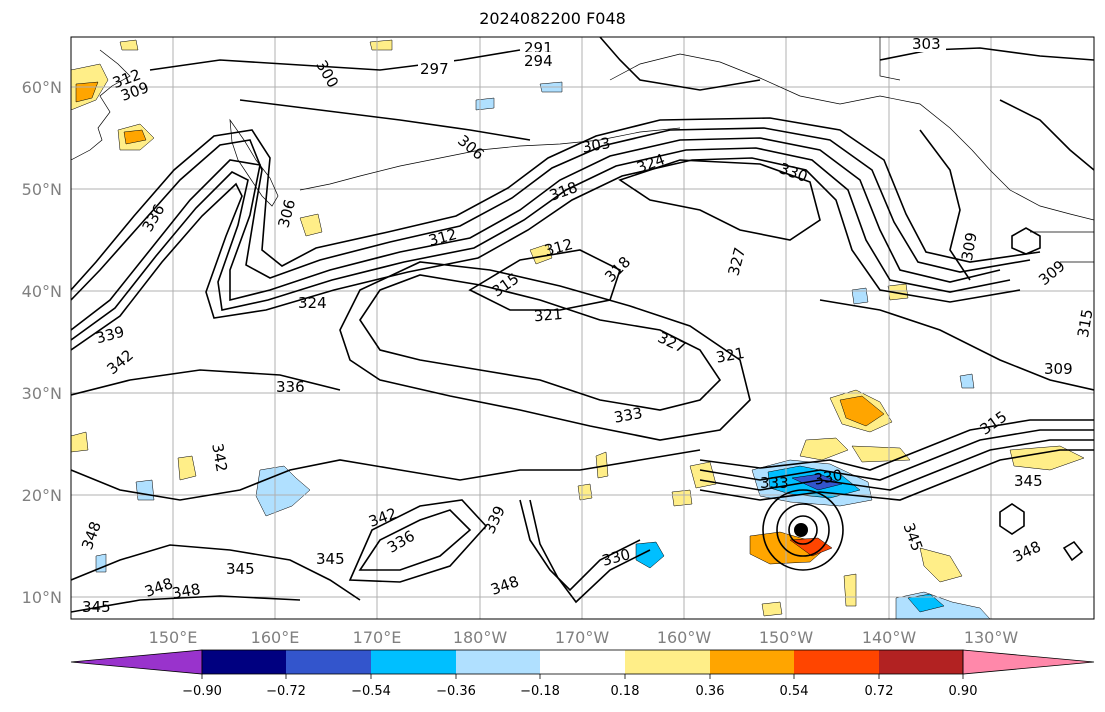  What do you see at coordinates (730, 355) in the screenshot?
I see `contour-label: 321` at bounding box center [730, 355].